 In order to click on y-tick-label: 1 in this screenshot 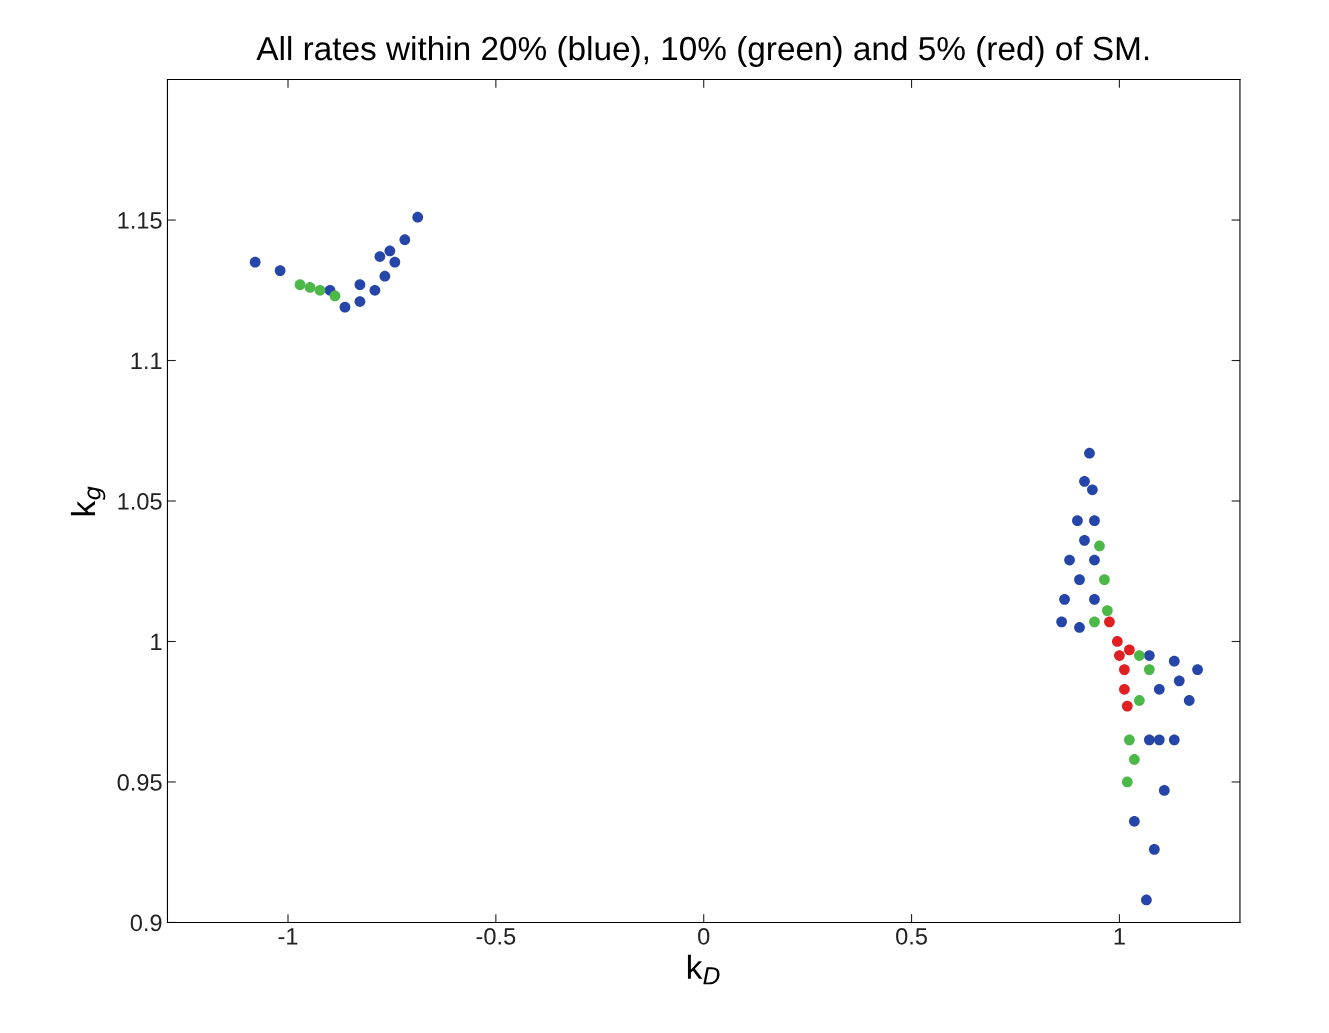, I will do `click(156, 642)`.